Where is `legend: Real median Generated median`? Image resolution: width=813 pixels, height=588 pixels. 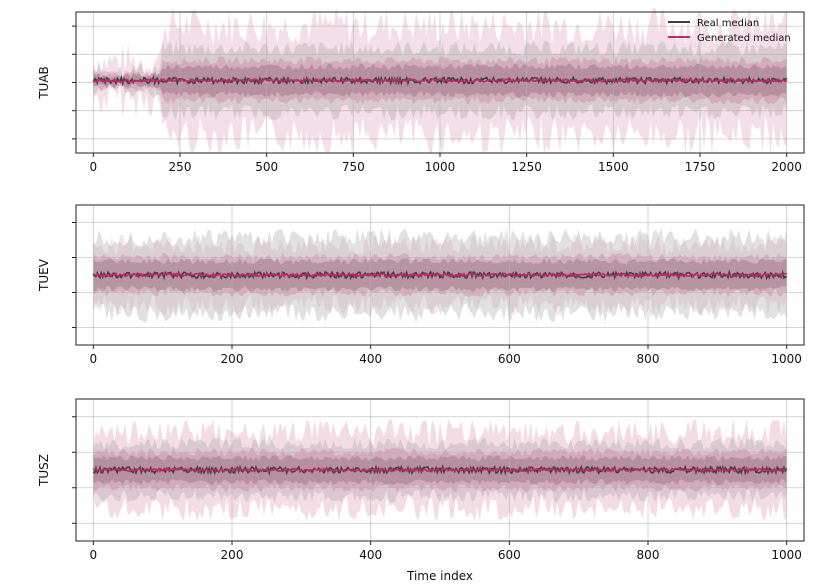
legend: Real median Generated median is located at coordinates (729, 31).